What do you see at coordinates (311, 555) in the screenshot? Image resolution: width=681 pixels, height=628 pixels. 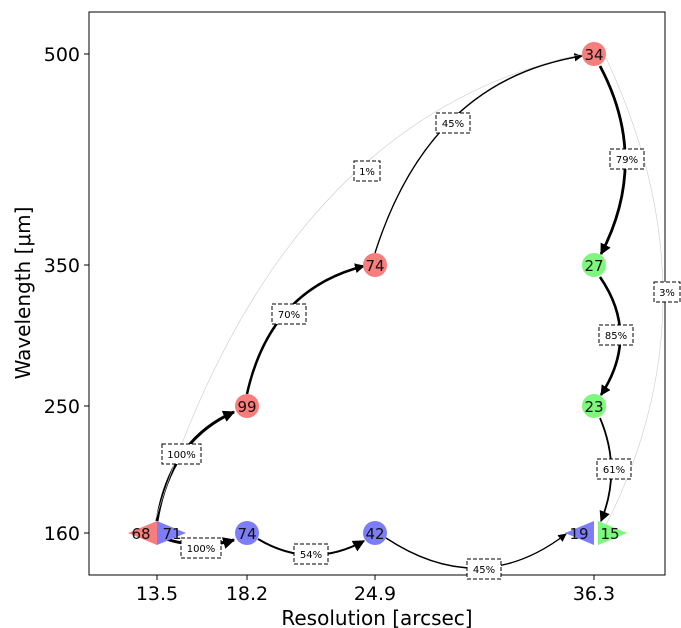 I see `edge-label: 54%` at bounding box center [311, 555].